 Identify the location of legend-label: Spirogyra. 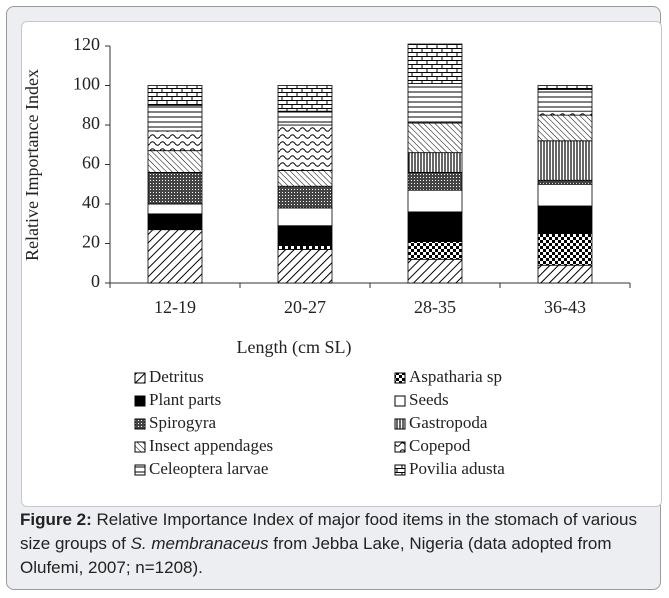
(183, 422).